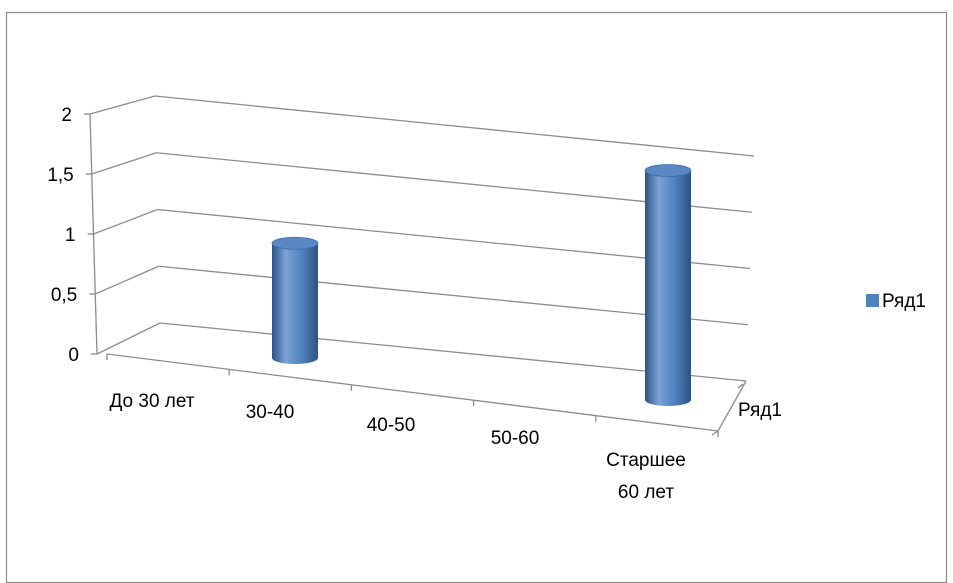  What do you see at coordinates (64, 295) in the screenshot?
I see `y-tick-label: 0,5` at bounding box center [64, 295].